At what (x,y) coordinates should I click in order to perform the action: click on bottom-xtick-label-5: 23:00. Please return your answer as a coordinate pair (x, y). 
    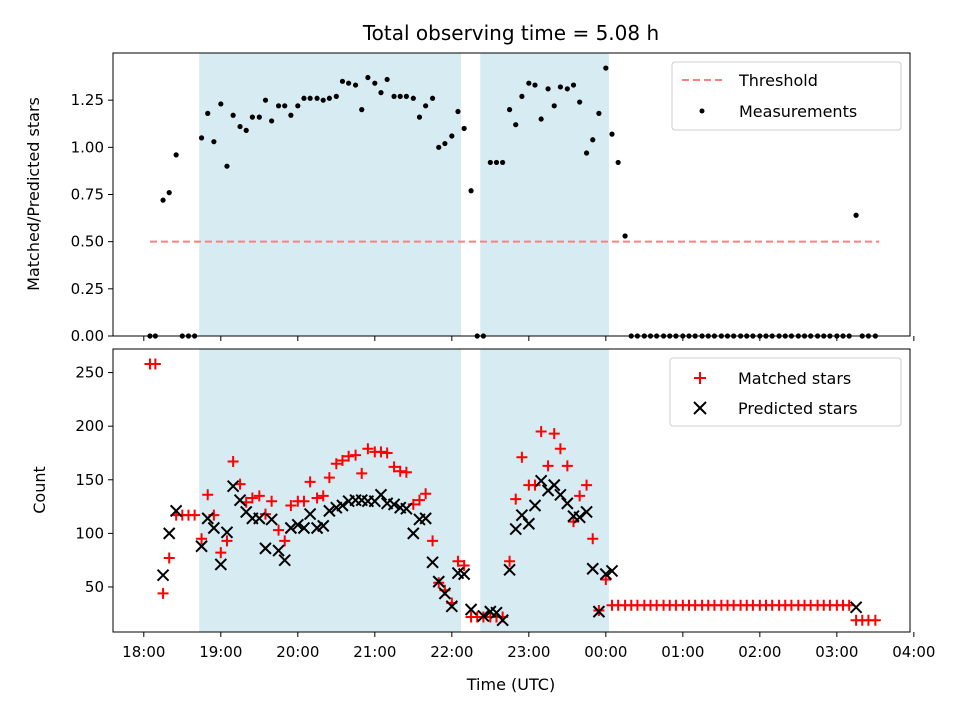
    Looking at the image, I should click on (528, 652).